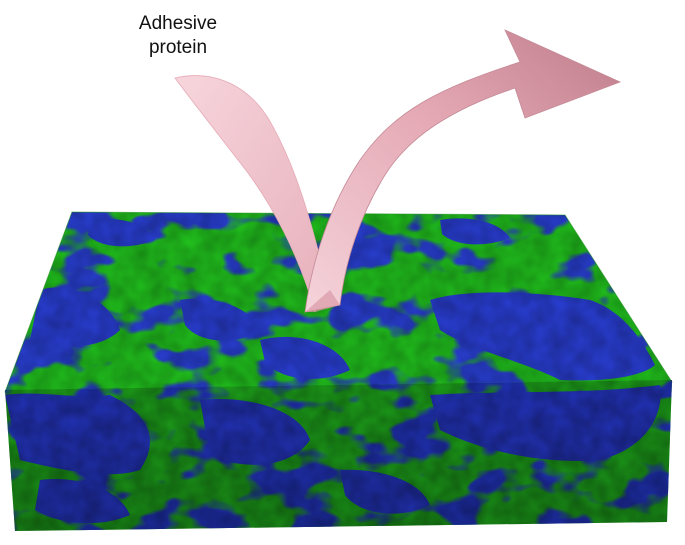  What do you see at coordinates (178, 47) in the screenshot?
I see `label-line-2: protein` at bounding box center [178, 47].